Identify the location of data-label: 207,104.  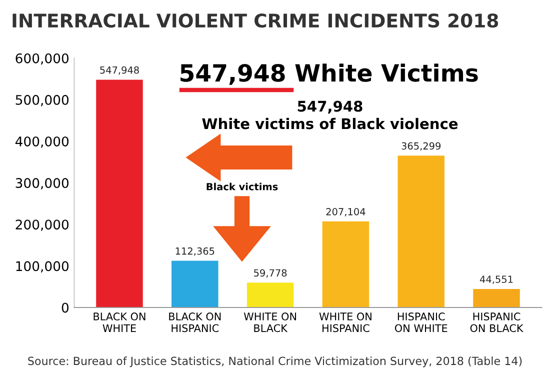
(346, 212).